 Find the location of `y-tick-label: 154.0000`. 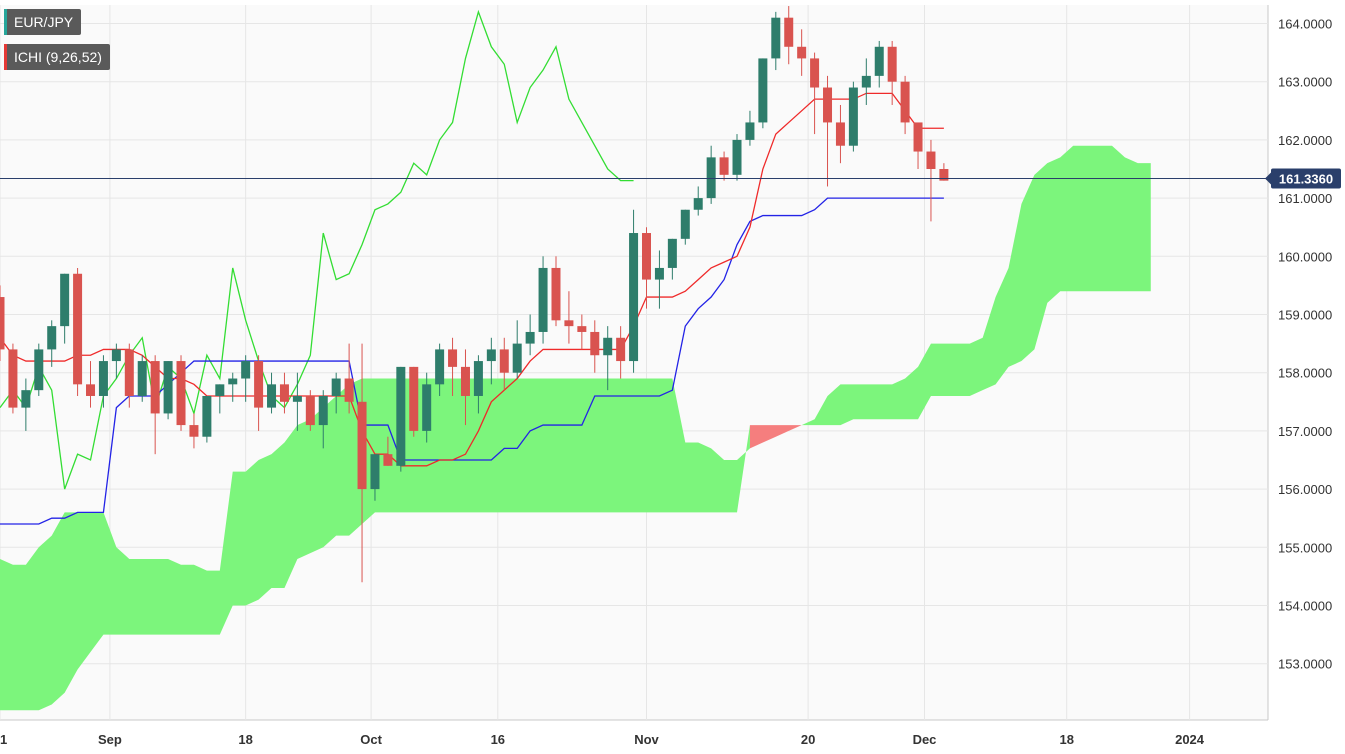

y-tick-label: 154.0000 is located at coordinates (1305, 606).